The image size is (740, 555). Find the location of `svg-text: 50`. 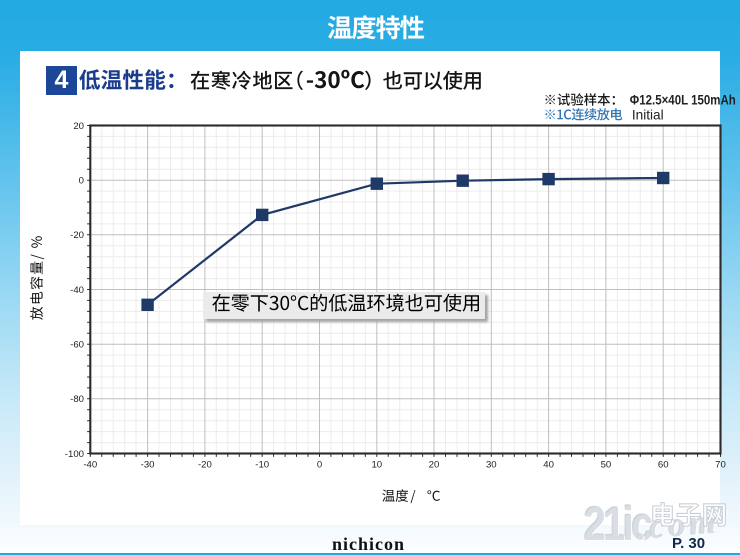

svg-text: 50 is located at coordinates (606, 465).